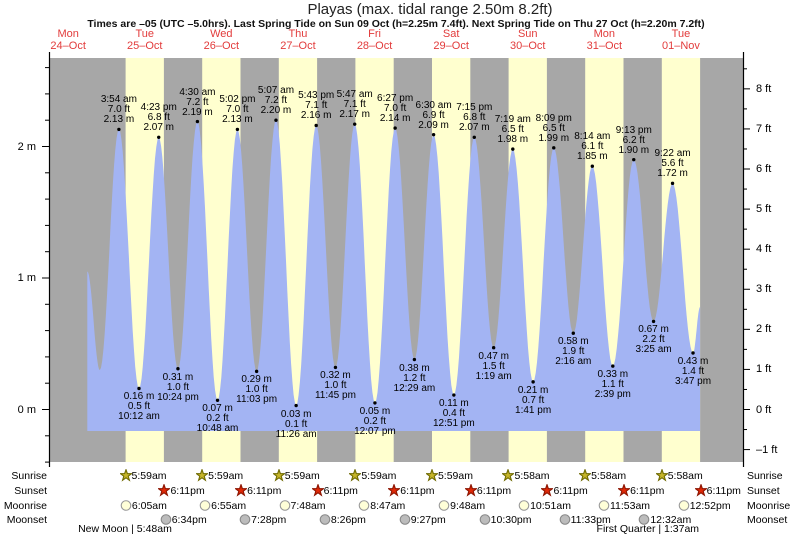 The height and width of the screenshot is (539, 793). I want to click on low-tide-label: 0.03 m 0.1 ft 11:26 am, so click(296, 424).